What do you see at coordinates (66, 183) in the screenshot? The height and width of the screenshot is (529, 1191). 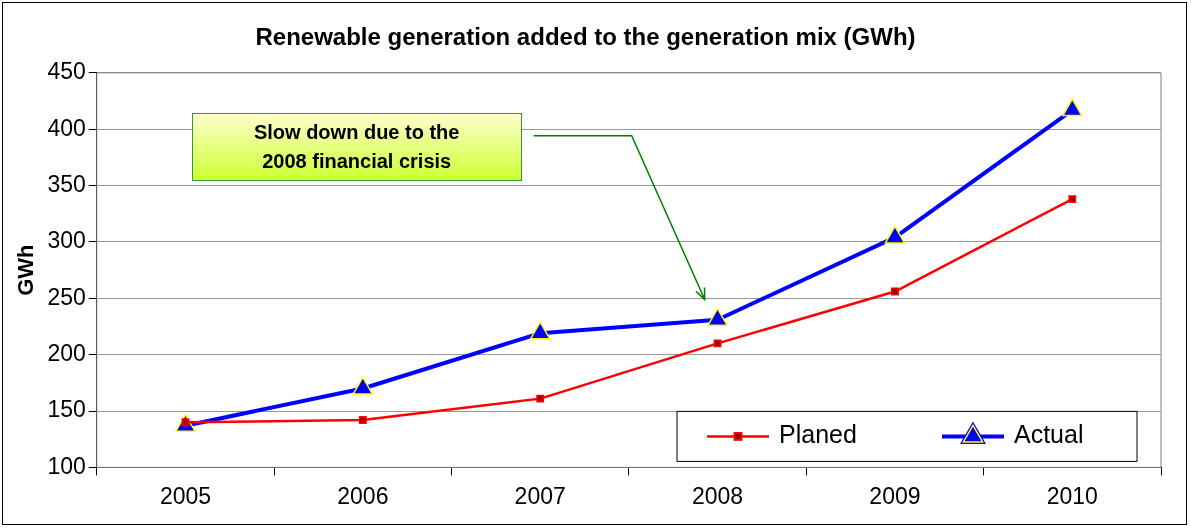 I see `y-tick-label: 350` at bounding box center [66, 183].